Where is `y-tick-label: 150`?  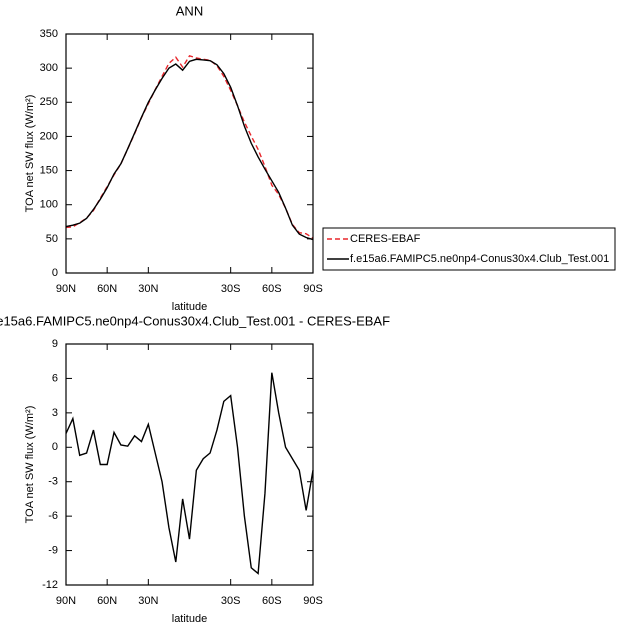
y-tick-label: 150 is located at coordinates (49, 170).